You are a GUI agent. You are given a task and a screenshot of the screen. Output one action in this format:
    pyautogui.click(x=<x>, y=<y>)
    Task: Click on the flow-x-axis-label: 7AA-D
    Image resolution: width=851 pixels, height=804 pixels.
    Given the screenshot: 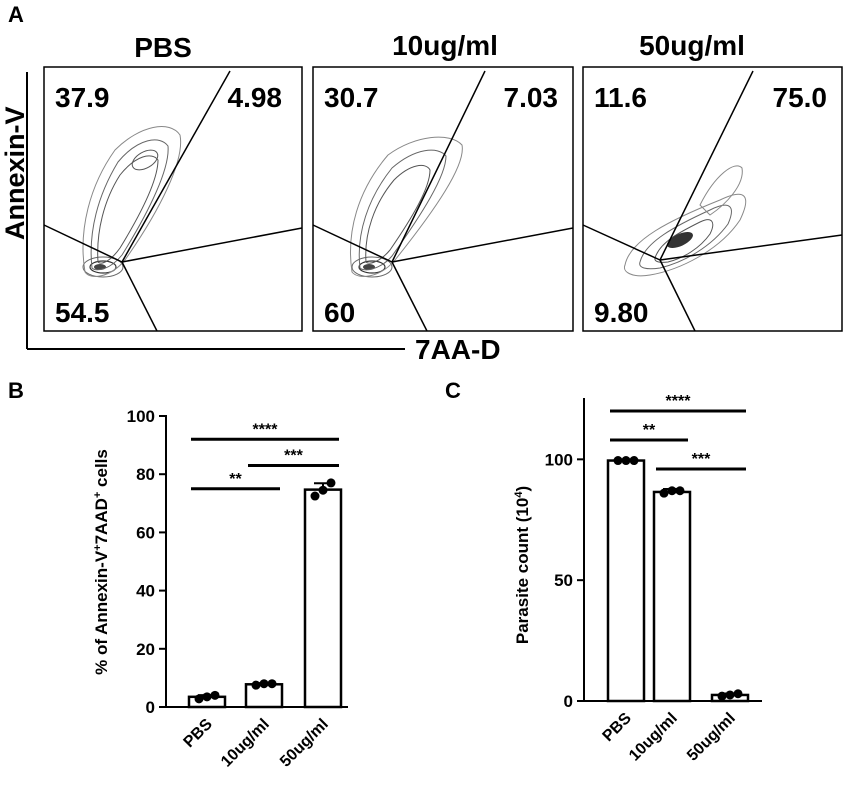 What is the action you would take?
    pyautogui.click(x=458, y=349)
    